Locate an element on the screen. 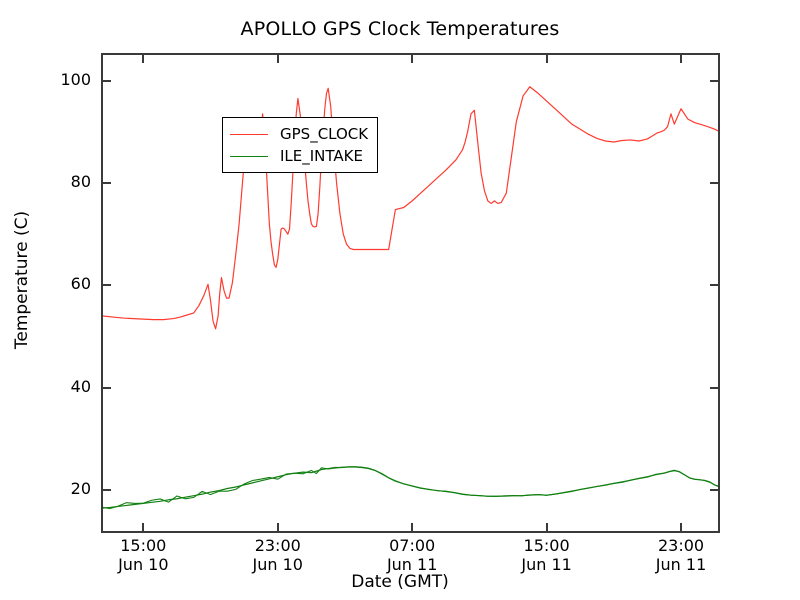  legend-label-ile-intake: ILE_INTAKE is located at coordinates (321, 156).